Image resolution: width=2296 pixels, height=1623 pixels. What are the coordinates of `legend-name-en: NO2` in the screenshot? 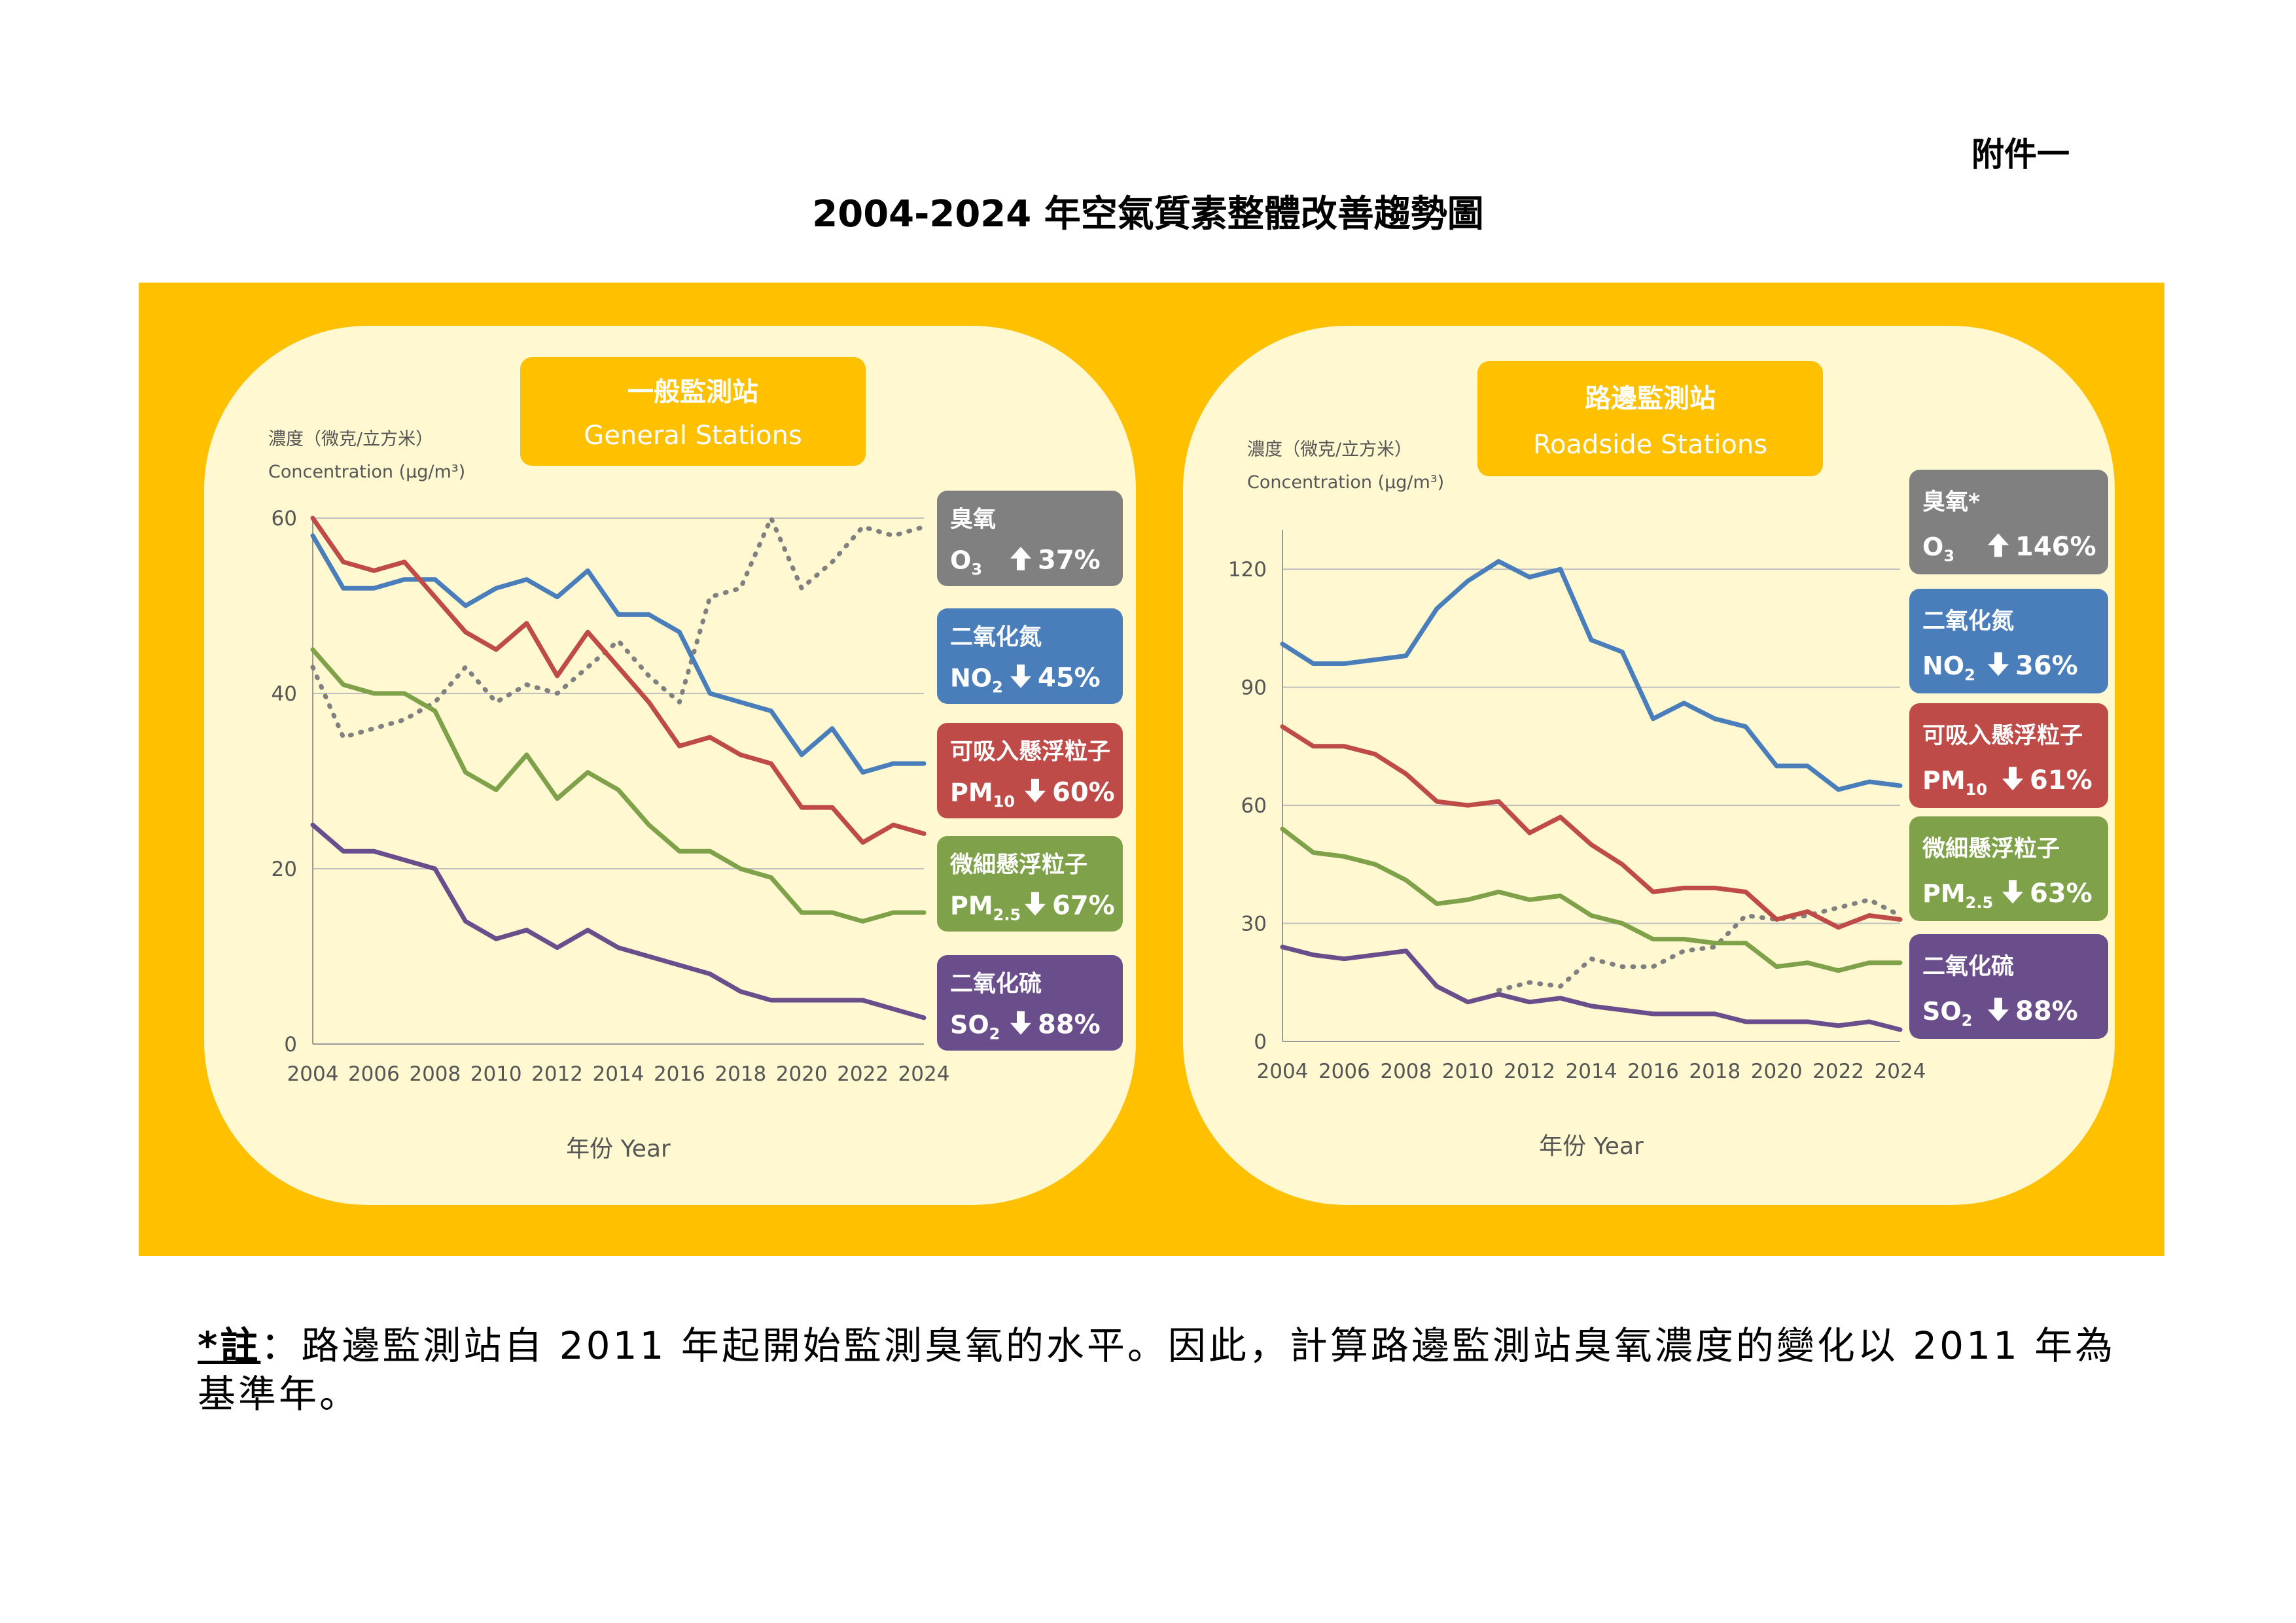 It's located at (976, 681).